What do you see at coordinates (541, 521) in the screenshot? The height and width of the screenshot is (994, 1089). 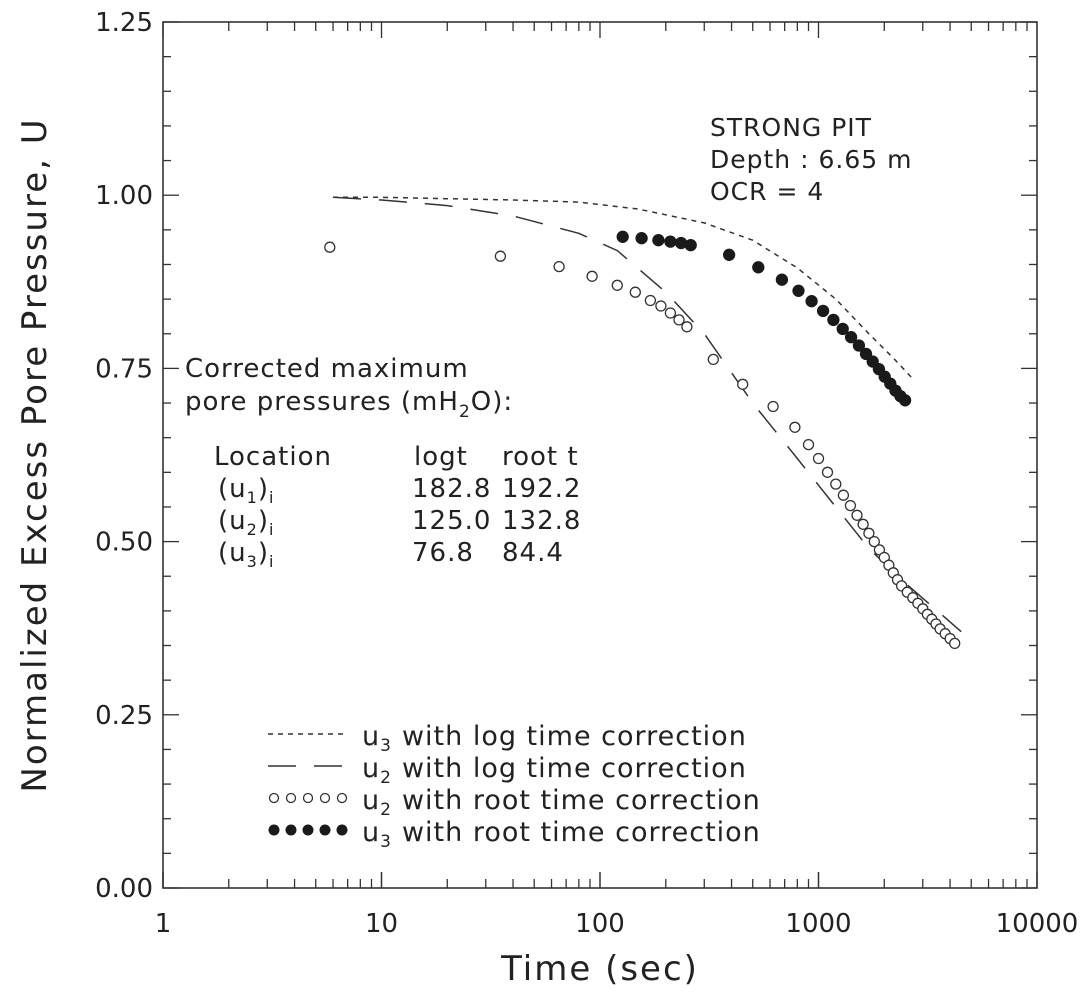 I see `table-row-root-t: 132.8` at bounding box center [541, 521].